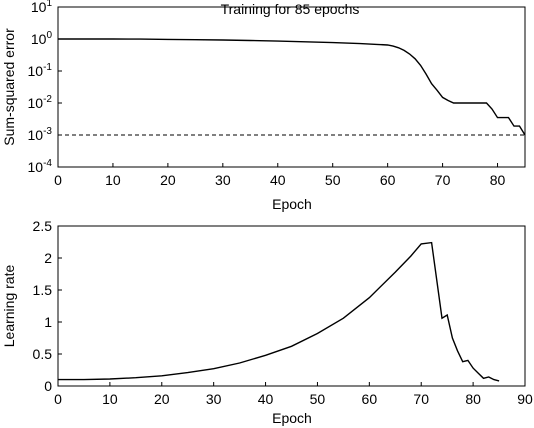 The width and height of the screenshot is (534, 428). Describe the element at coordinates (43, 226) in the screenshot. I see `lr-ytick-label: 2.5` at that location.